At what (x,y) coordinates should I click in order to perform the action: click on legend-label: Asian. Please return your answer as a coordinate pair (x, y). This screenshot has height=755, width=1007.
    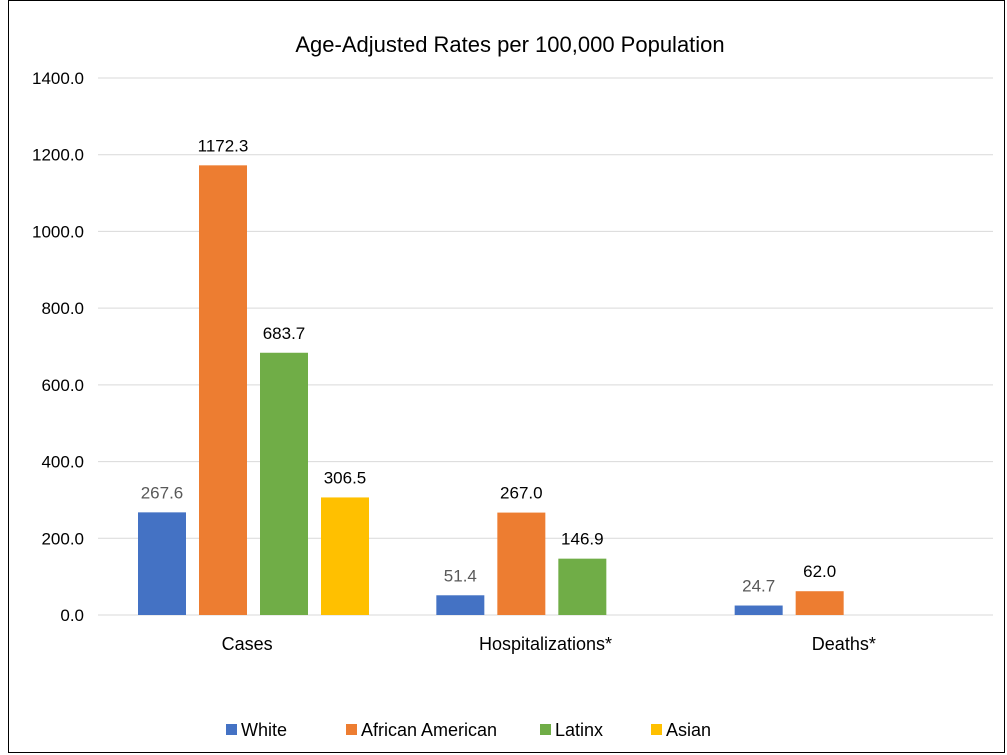
    Looking at the image, I should click on (688, 730).